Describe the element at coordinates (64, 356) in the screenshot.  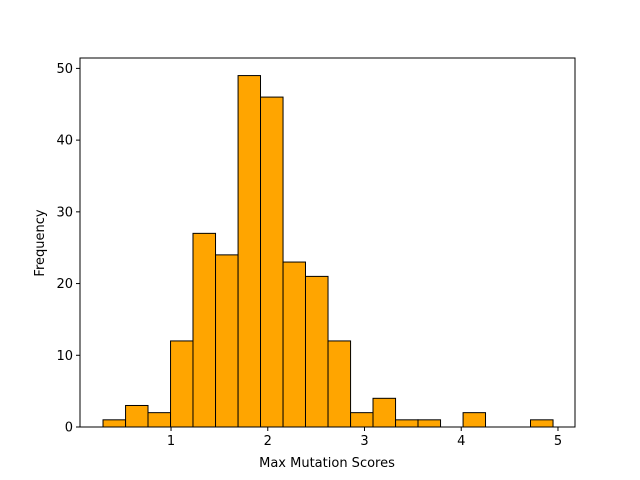
I see `y-tick-label: 10` at that location.